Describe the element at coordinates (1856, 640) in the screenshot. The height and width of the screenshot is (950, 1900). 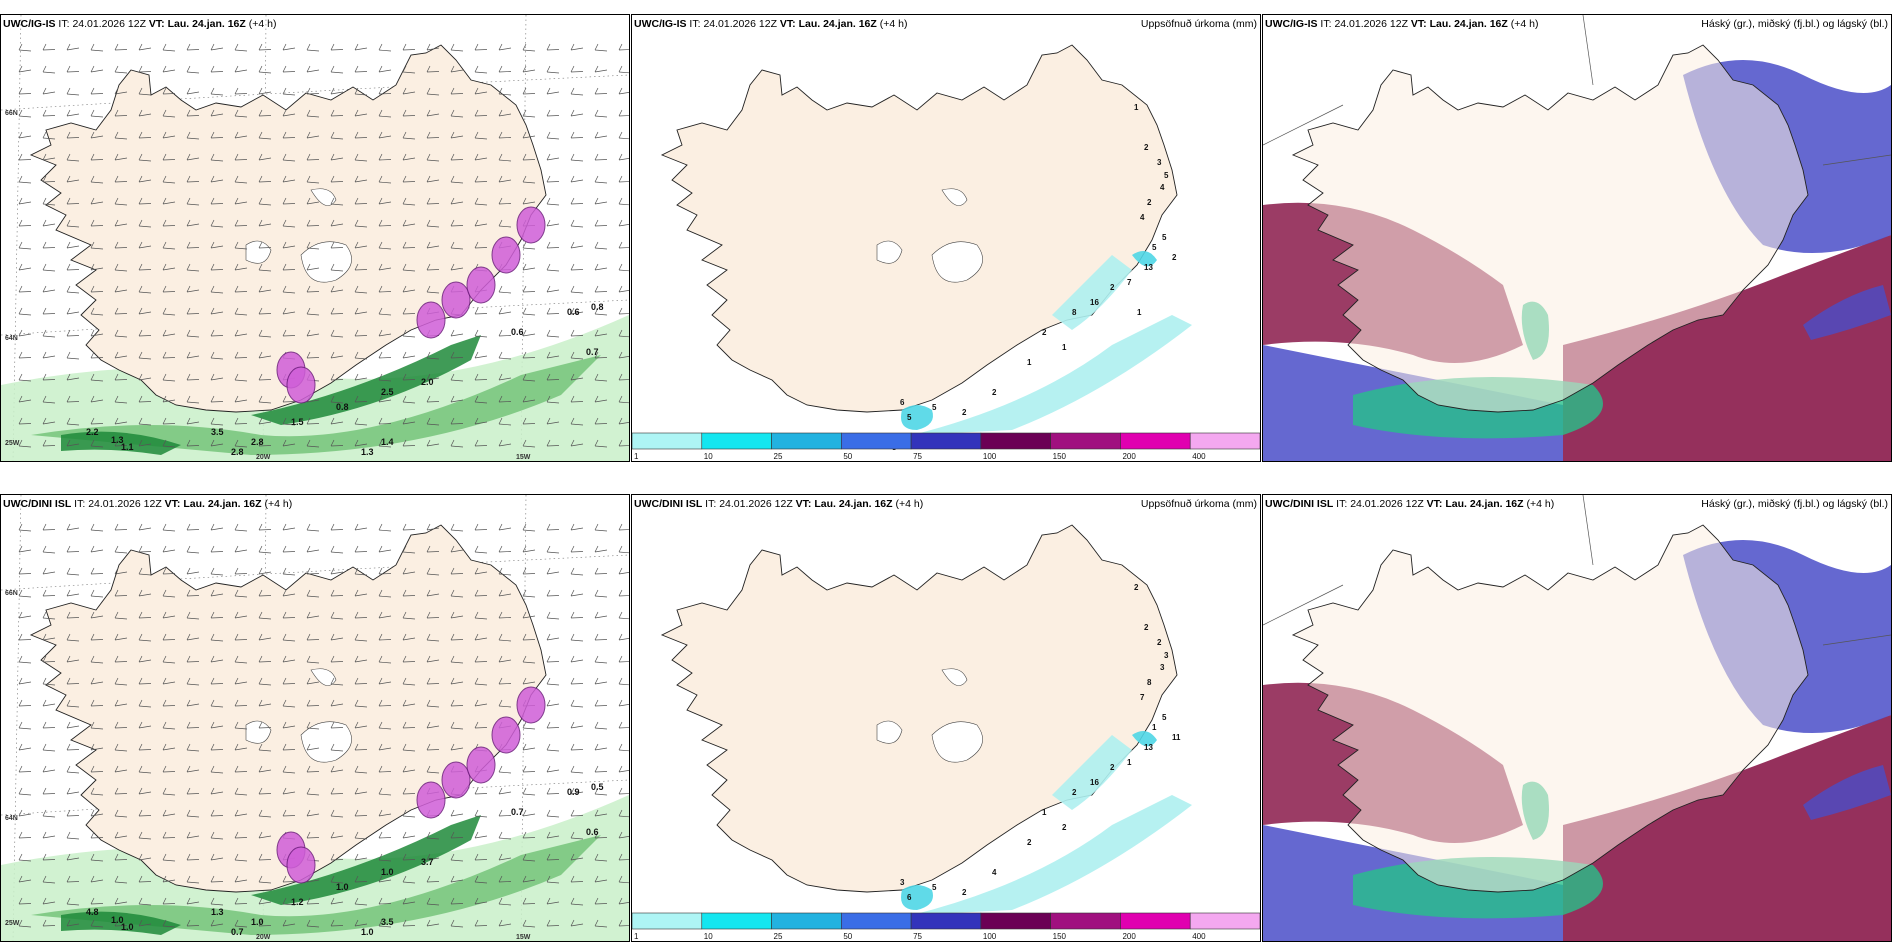
I see `boundary-line` at that location.